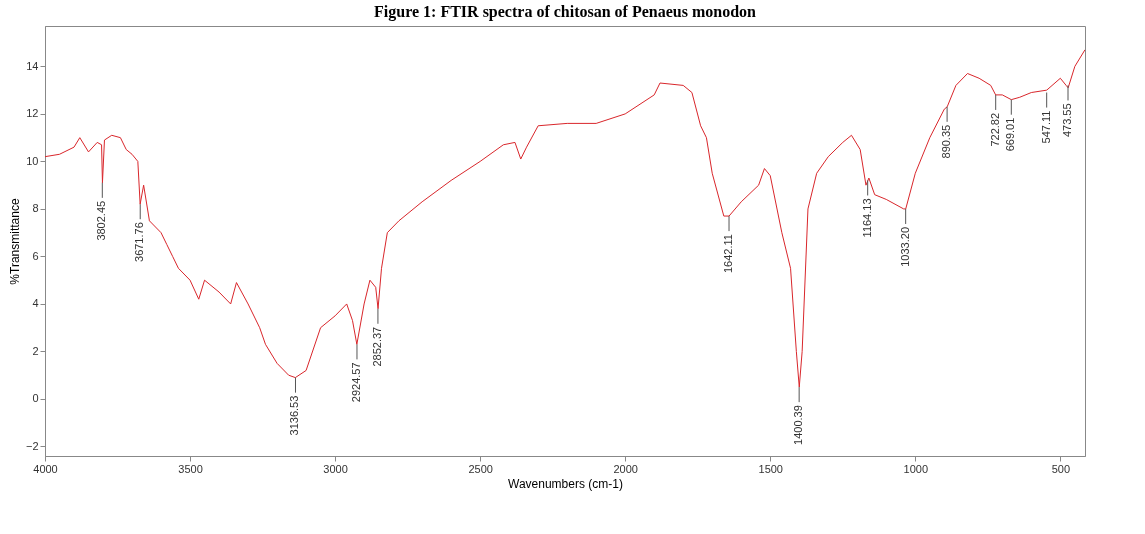 This screenshot has height=534, width=1145. What do you see at coordinates (770, 468) in the screenshot?
I see `x-tick-label: 1500` at bounding box center [770, 468].